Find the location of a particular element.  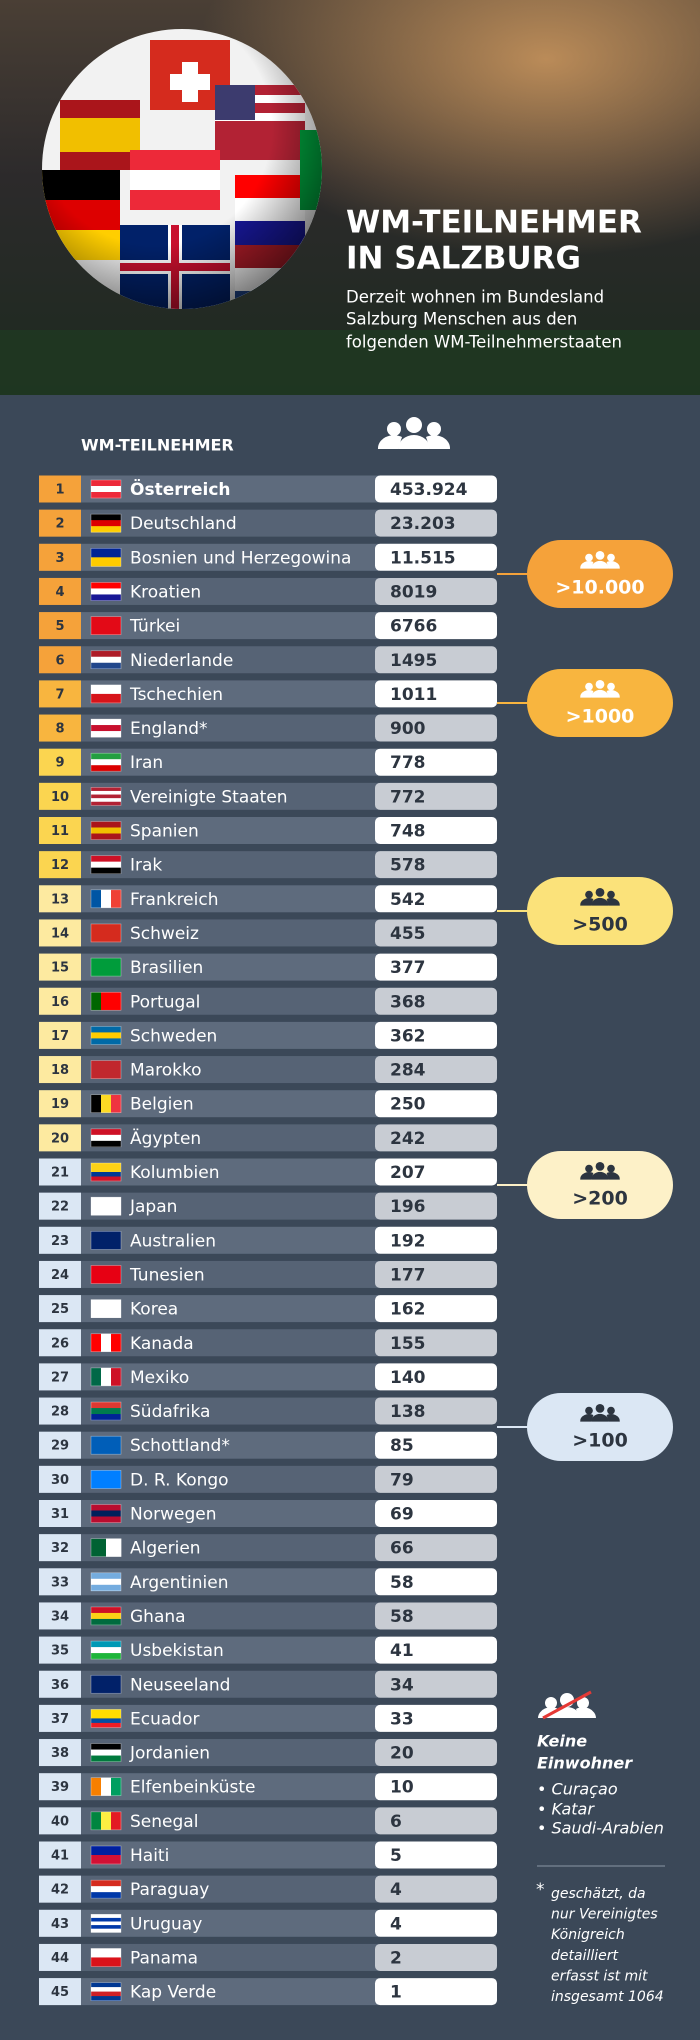

value: 58 is located at coordinates (402, 1617).